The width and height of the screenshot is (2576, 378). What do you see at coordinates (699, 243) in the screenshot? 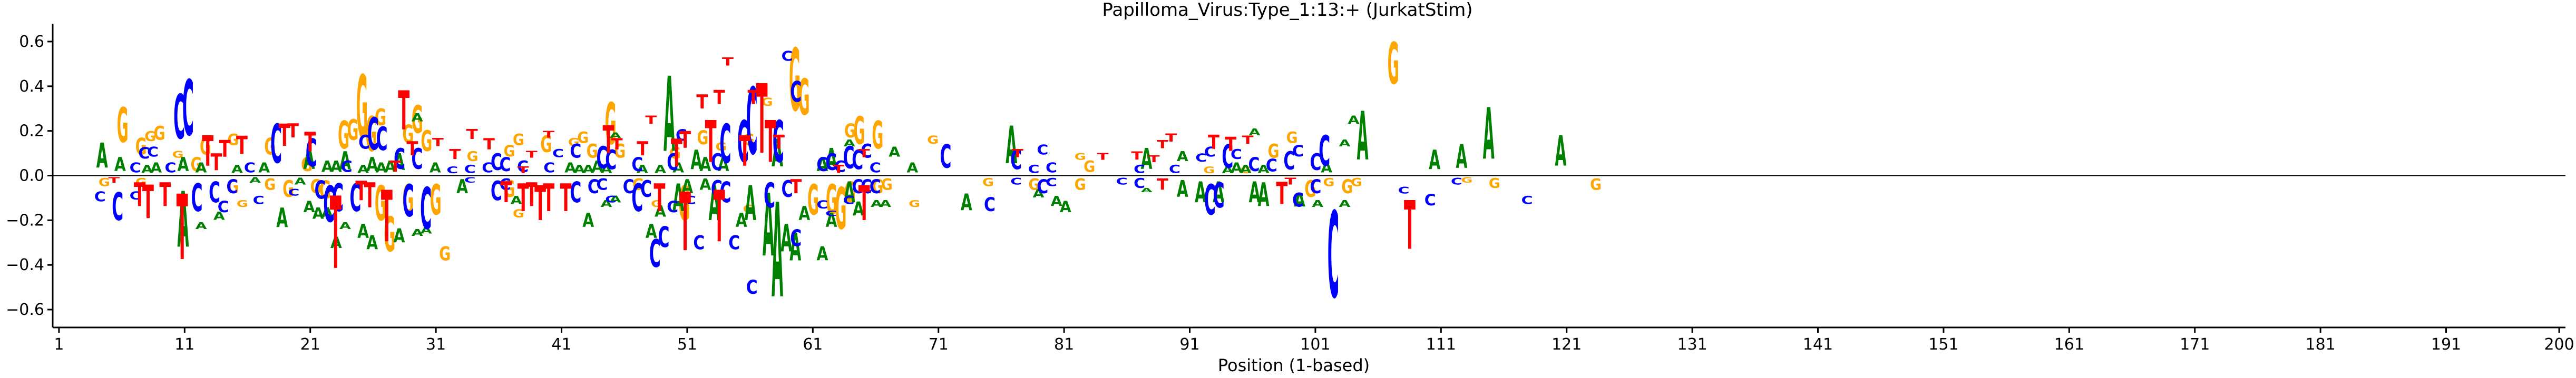
I see `logo-letter-C-54-down-1: C` at bounding box center [699, 243].